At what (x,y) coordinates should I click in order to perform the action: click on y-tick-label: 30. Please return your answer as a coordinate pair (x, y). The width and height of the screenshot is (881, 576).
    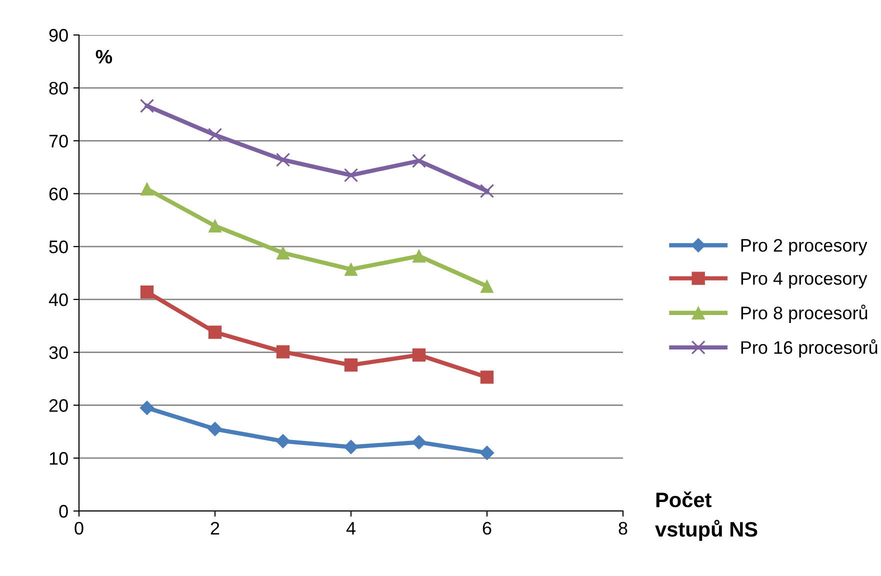
    Looking at the image, I should click on (58, 353).